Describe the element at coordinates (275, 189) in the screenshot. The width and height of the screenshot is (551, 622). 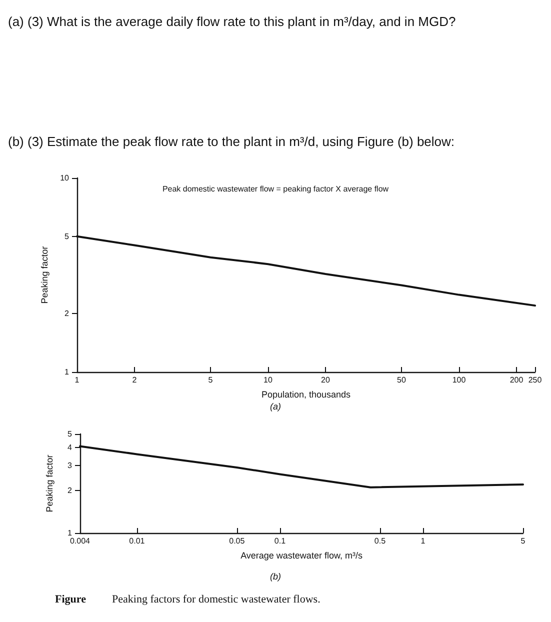
I see `text: Peak domestic wastewater flow = peaking factor X average flow` at that location.